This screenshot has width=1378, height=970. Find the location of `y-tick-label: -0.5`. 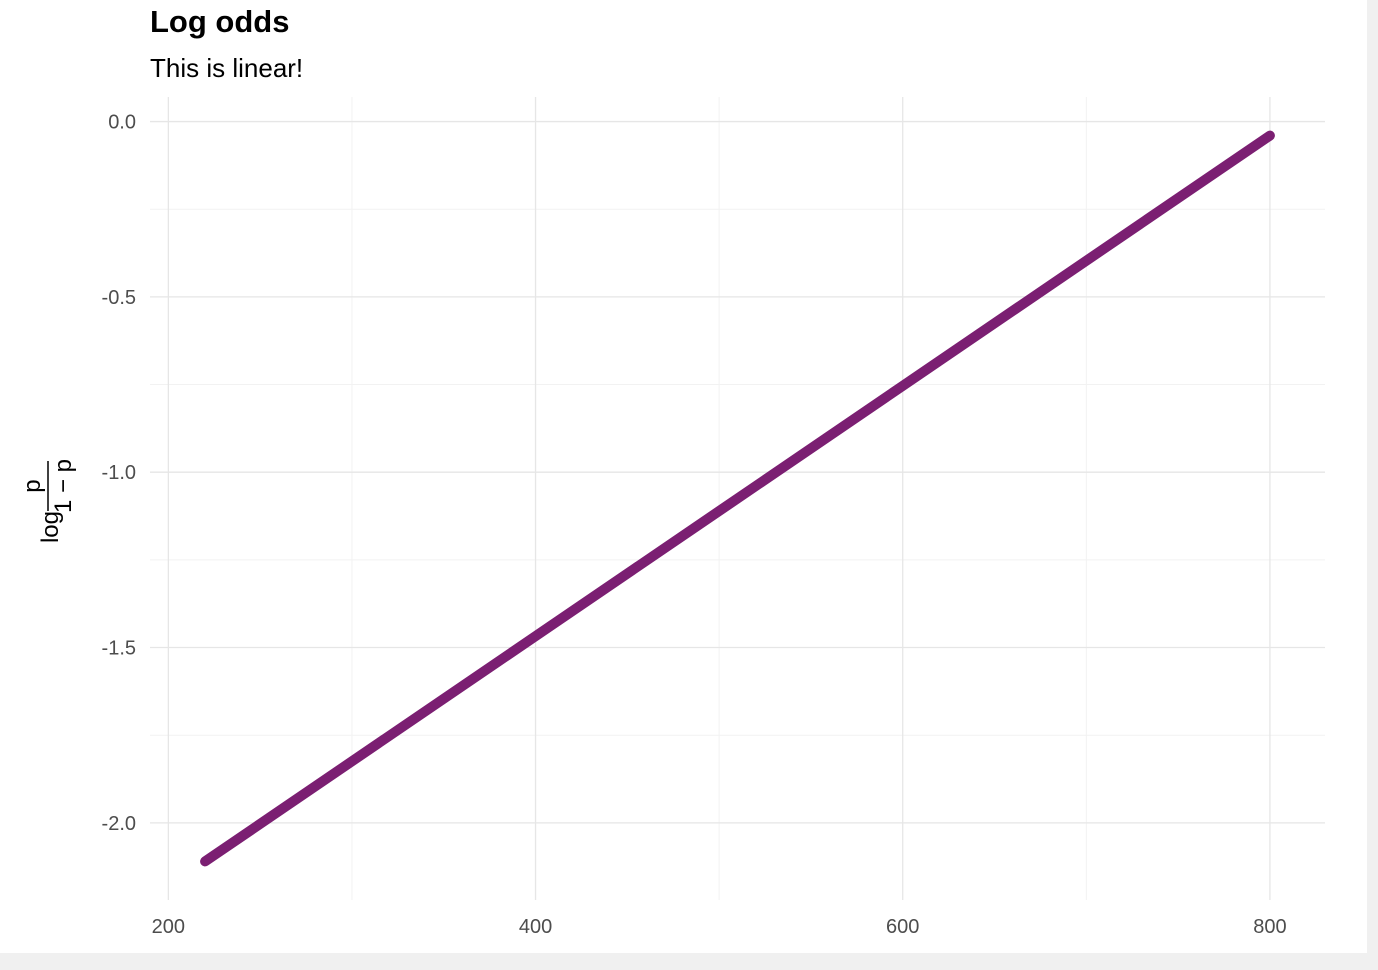

y-tick-label: -0.5 is located at coordinates (119, 298).